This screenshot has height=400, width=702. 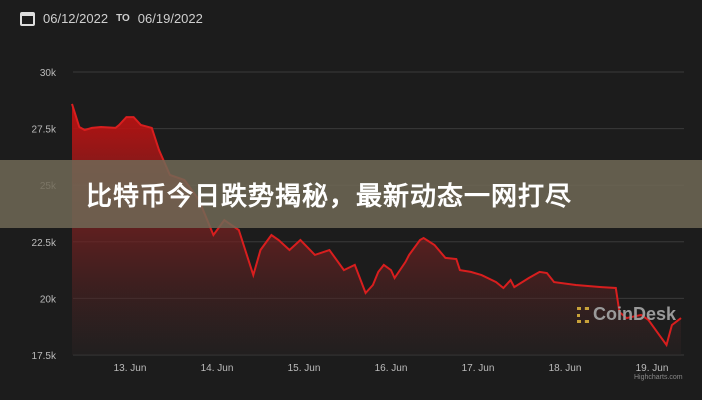 I want to click on x-tick-label: 15. Jun, so click(x=304, y=368).